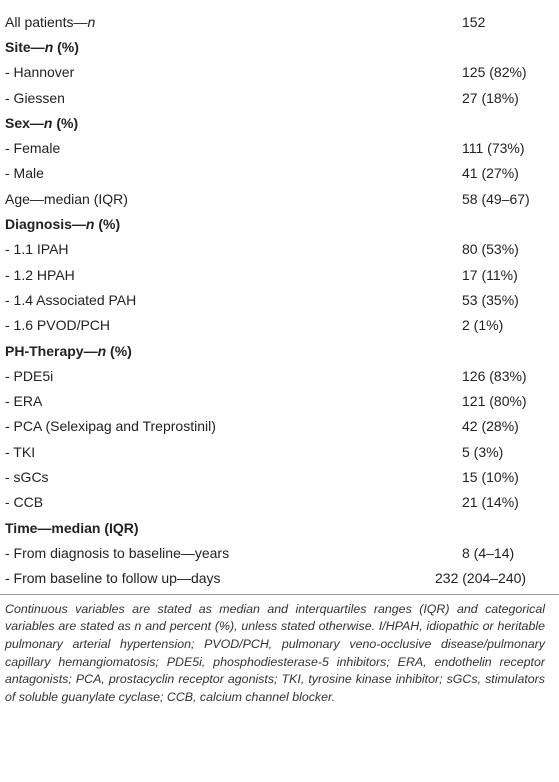 Image resolution: width=559 pixels, height=782 pixels. Describe the element at coordinates (279, 594) in the screenshot. I see `table-rule` at that location.